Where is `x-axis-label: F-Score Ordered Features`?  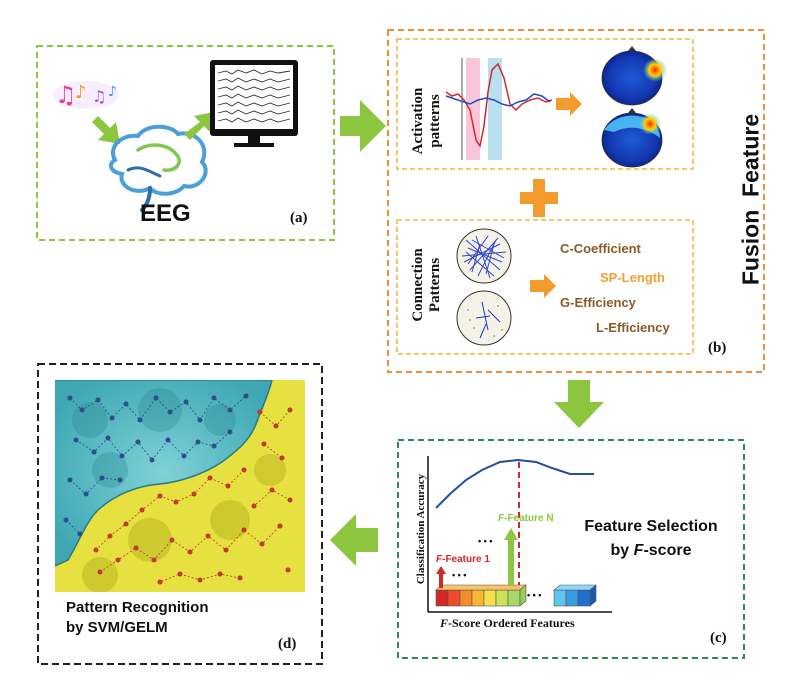
x-axis-label: F-Score Ordered Features is located at coordinates (507, 623).